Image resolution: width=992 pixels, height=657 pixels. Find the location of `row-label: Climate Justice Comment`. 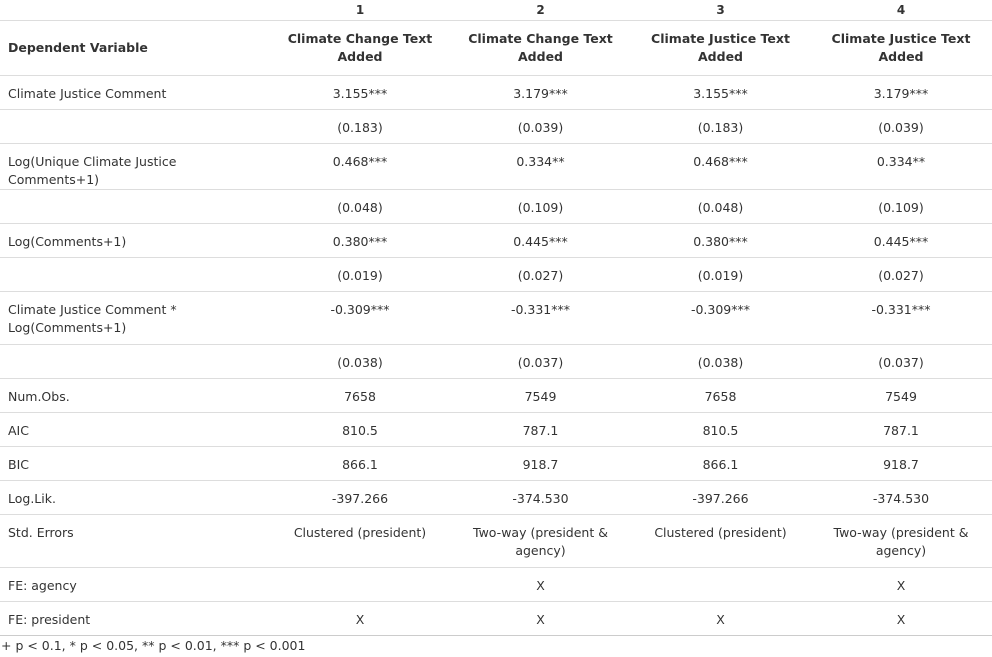

row-label: Climate Justice Comment is located at coordinates (135, 92).